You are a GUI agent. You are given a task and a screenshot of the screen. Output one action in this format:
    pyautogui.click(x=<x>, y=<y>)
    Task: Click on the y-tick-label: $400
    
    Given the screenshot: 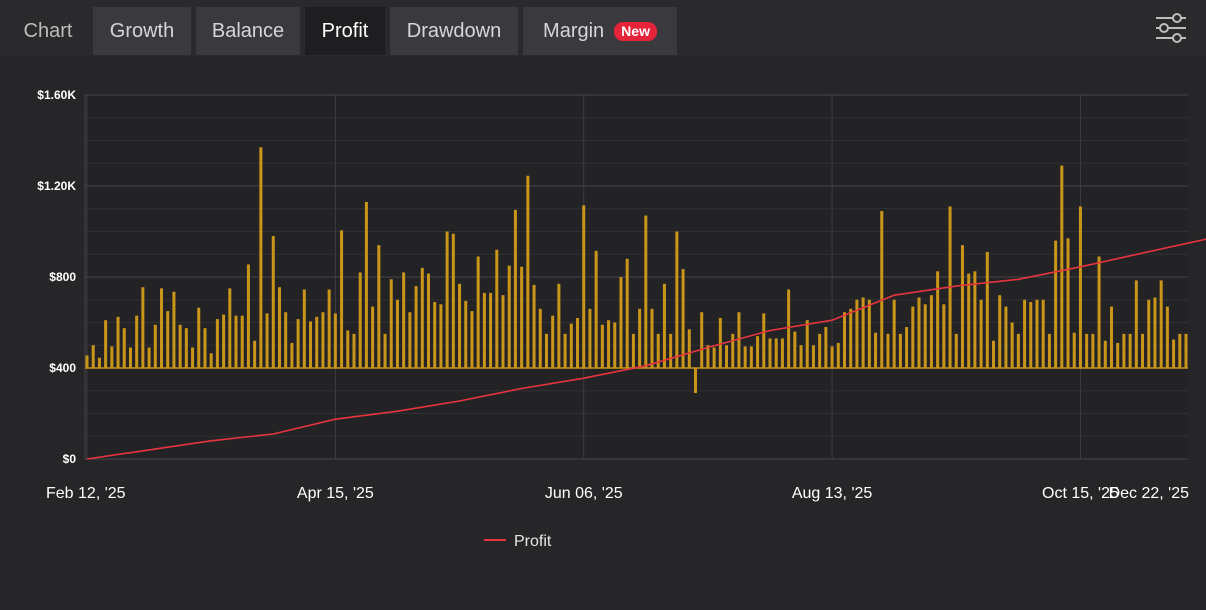 What is the action you would take?
    pyautogui.click(x=62, y=368)
    